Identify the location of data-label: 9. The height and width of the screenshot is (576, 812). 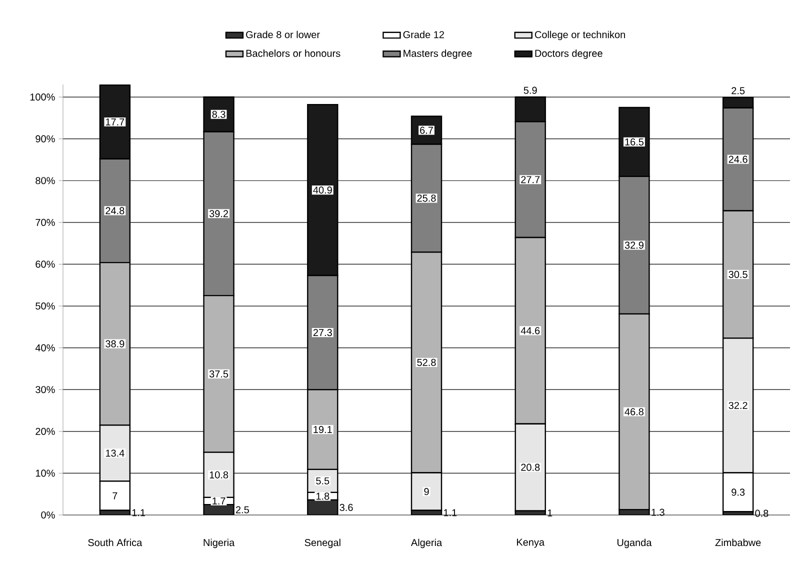
(426, 492).